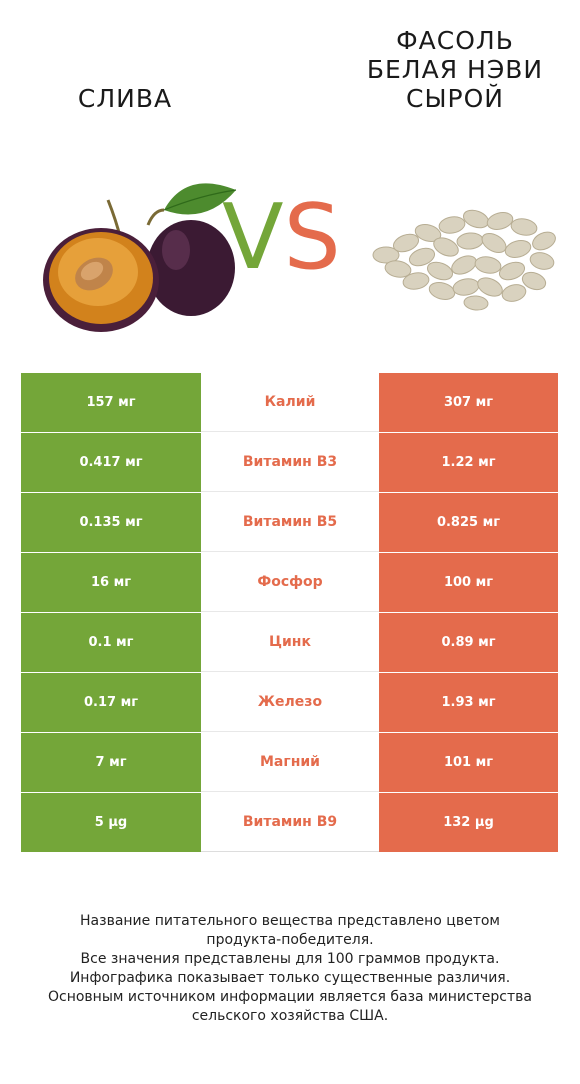  I want to click on right-title-line-3: СЫРОЙ, so click(455, 98).